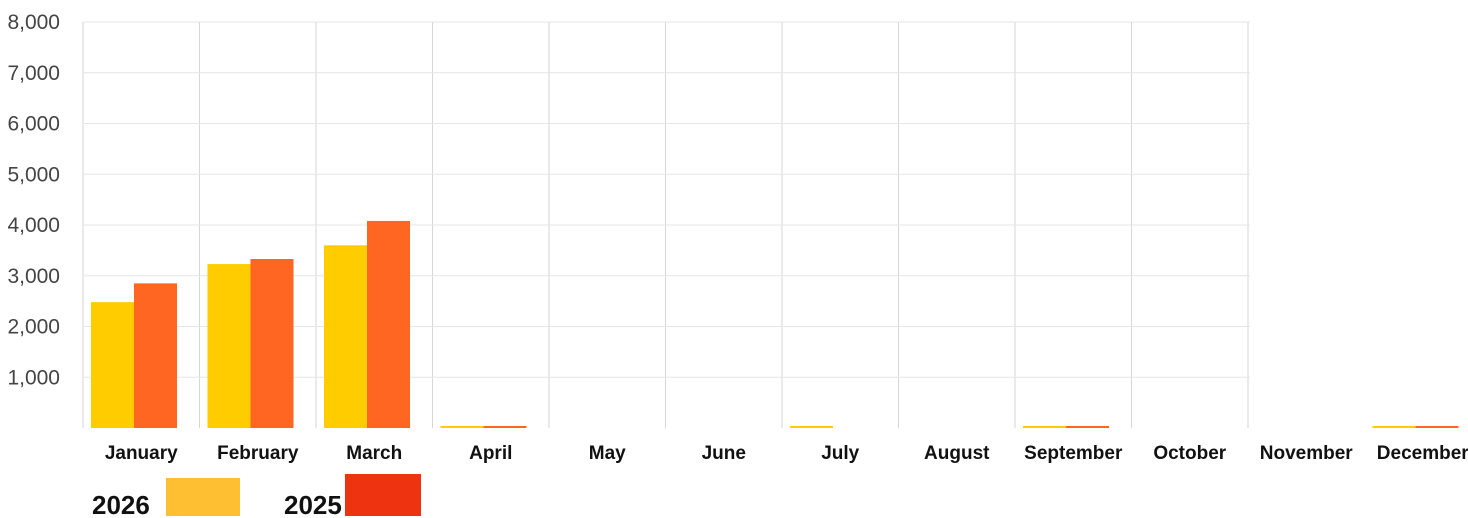  I want to click on y-tick-label: 5,000, so click(33, 174).